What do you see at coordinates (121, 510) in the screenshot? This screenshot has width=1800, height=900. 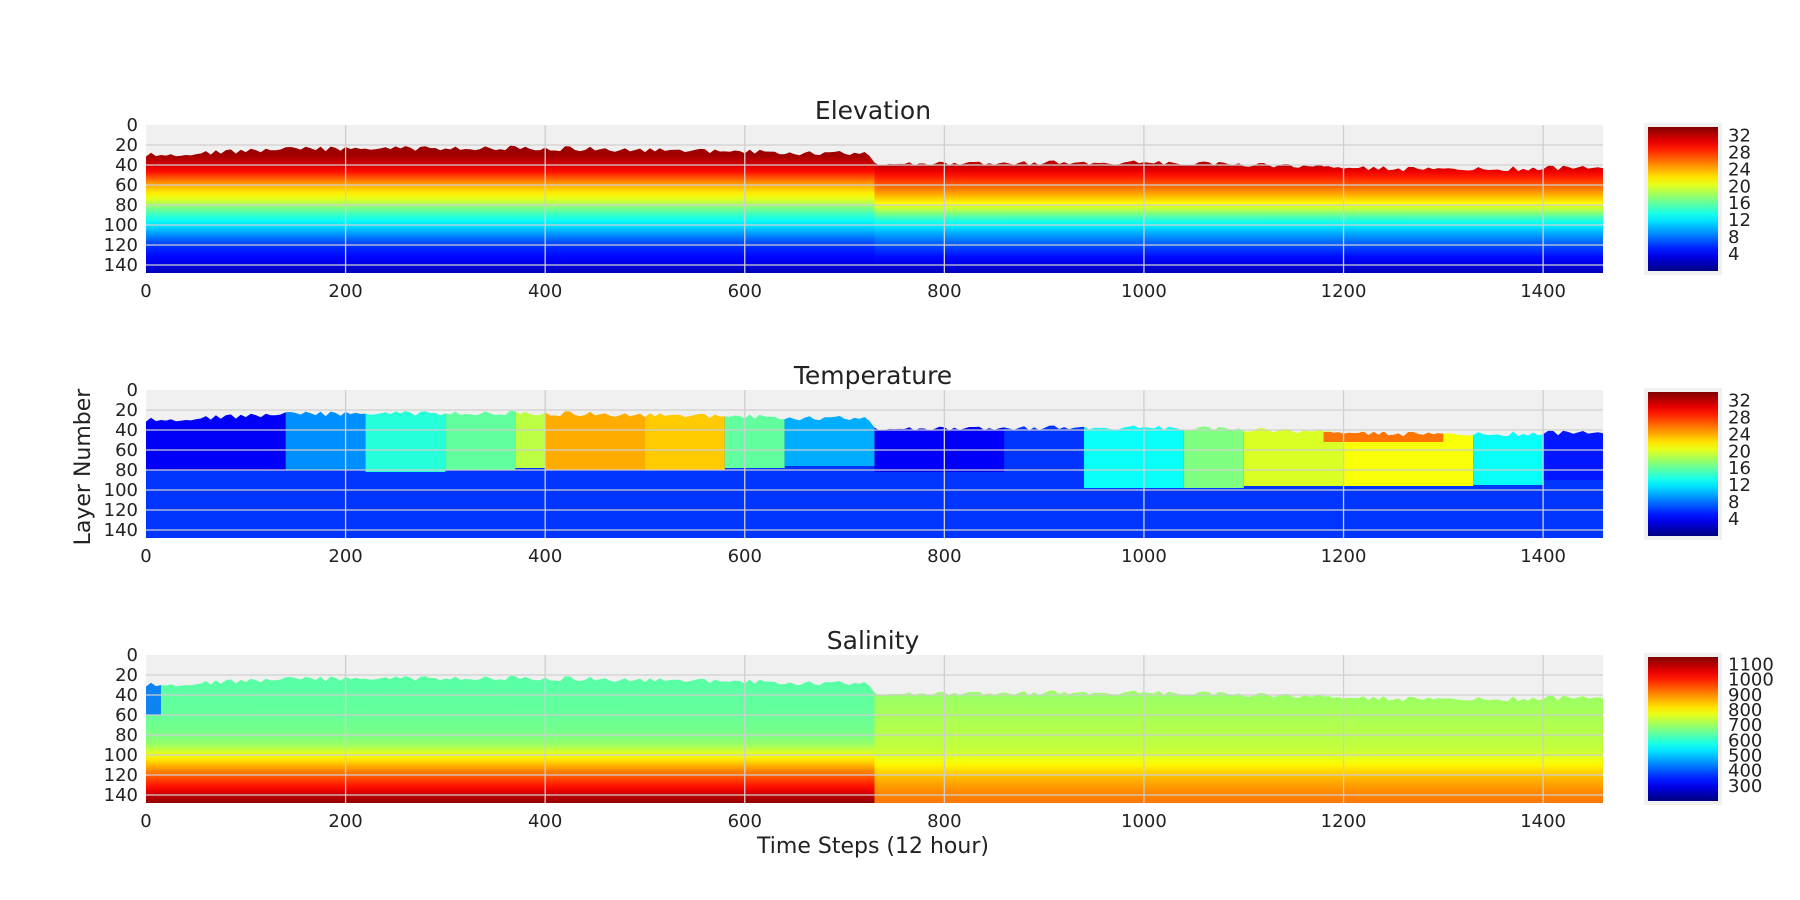 I see `y-tick-label: 120` at bounding box center [121, 510].